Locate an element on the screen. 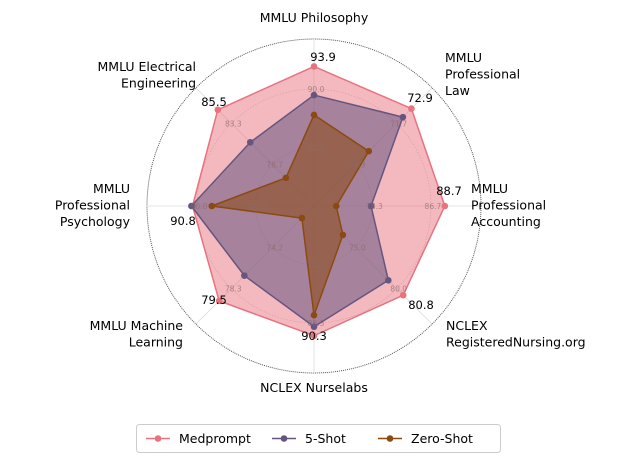 Image resolution: width=640 pixels, height=469 pixels. axis-label: MMLU Professional Law is located at coordinates (482, 74).